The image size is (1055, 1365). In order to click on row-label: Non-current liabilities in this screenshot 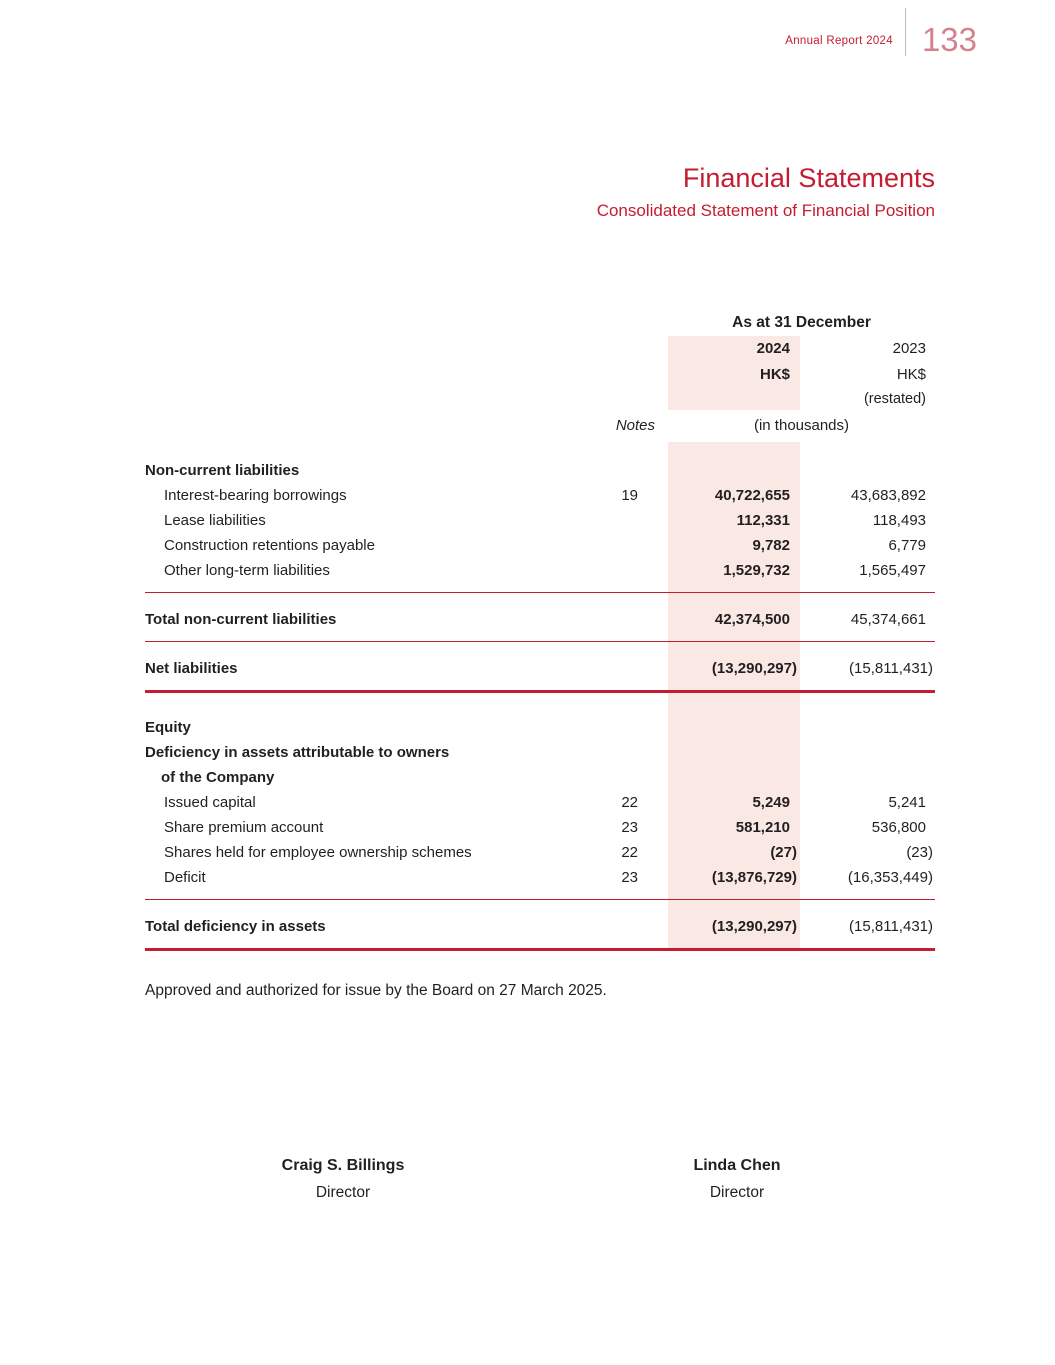, I will do `click(222, 470)`.